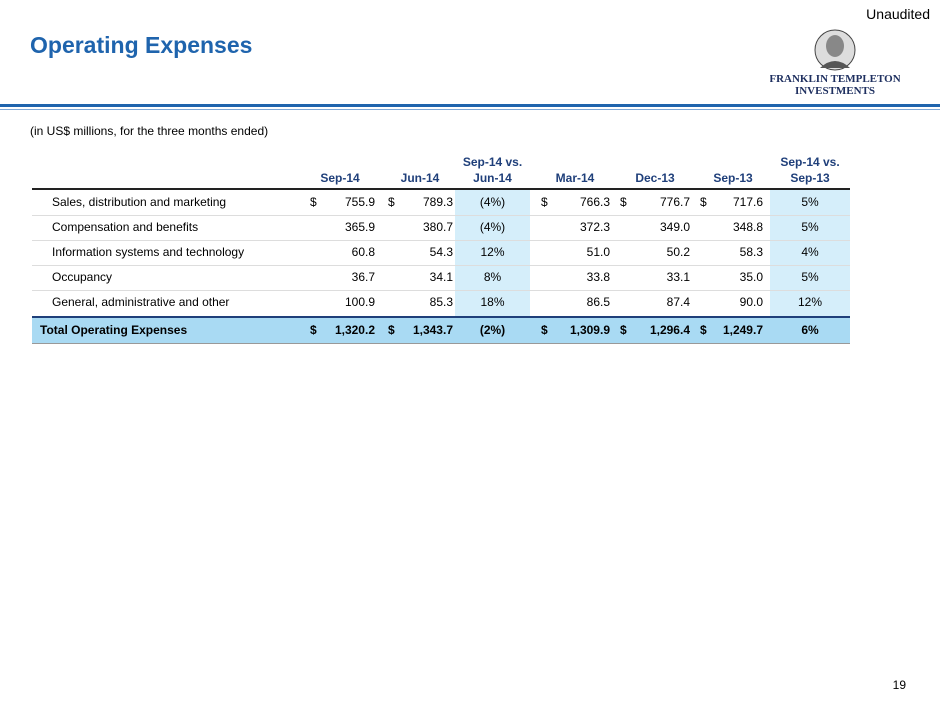 The height and width of the screenshot is (705, 940). What do you see at coordinates (898, 14) in the screenshot?
I see `status: Unaudited` at bounding box center [898, 14].